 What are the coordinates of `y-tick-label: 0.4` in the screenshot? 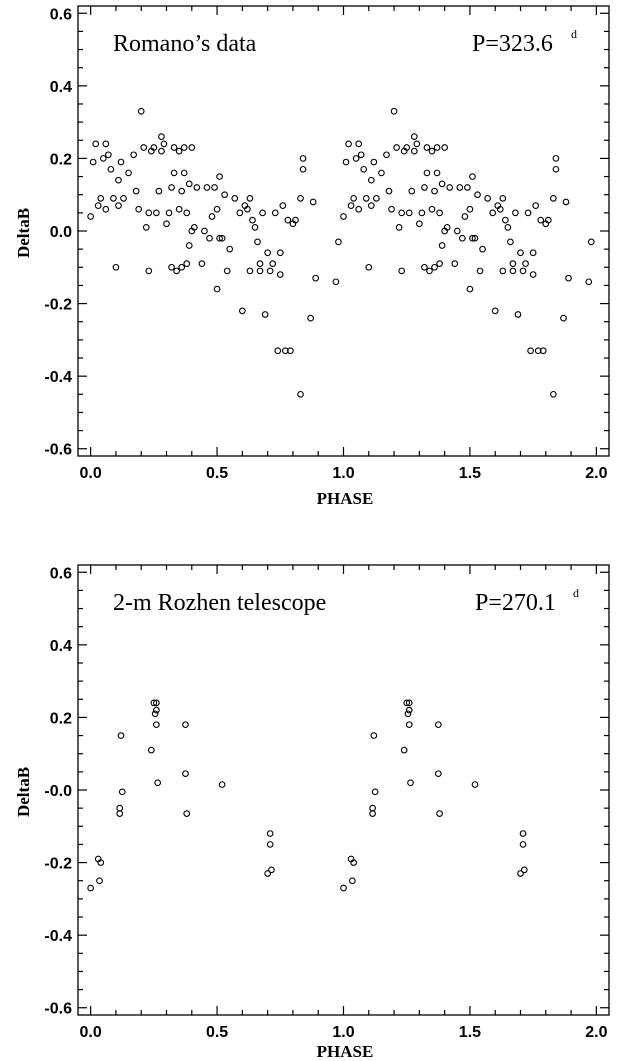 It's located at (61, 646).